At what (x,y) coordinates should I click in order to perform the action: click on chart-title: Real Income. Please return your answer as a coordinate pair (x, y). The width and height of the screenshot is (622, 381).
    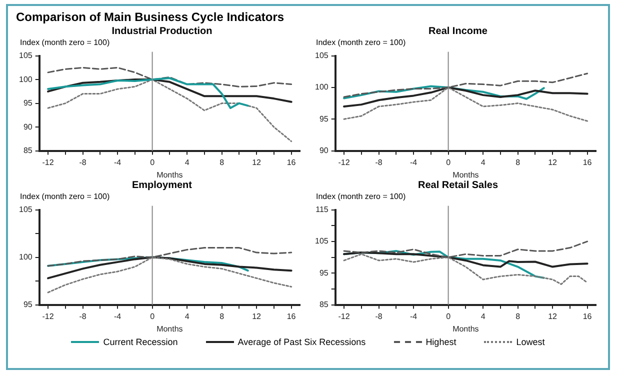
    Looking at the image, I should click on (458, 32).